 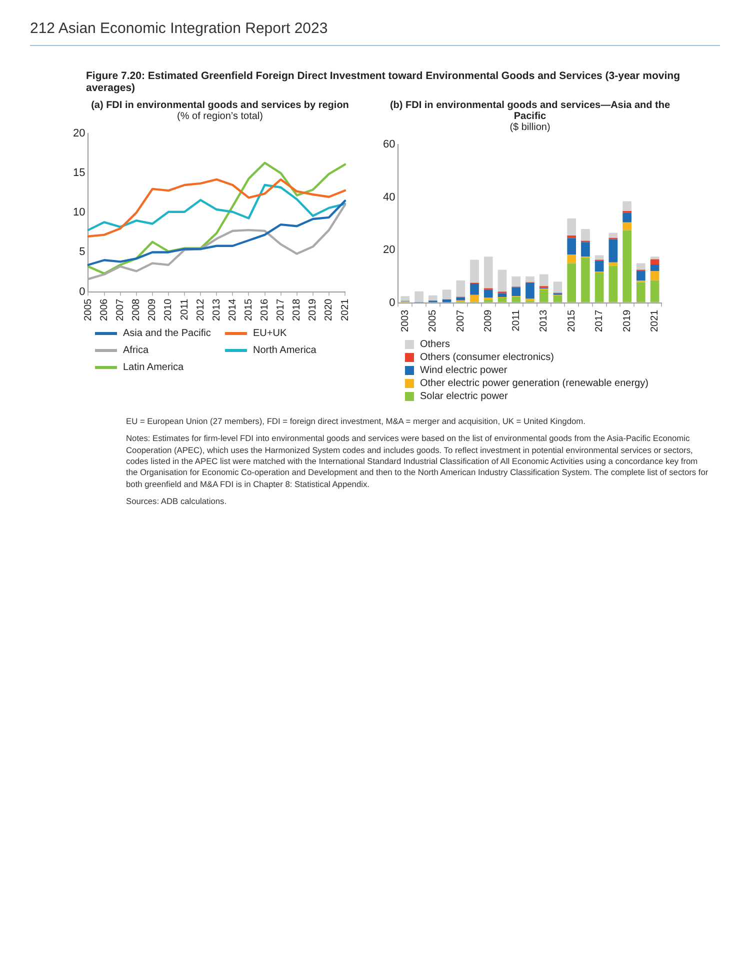 I want to click on x-tick-label: 2003, so click(x=405, y=320).